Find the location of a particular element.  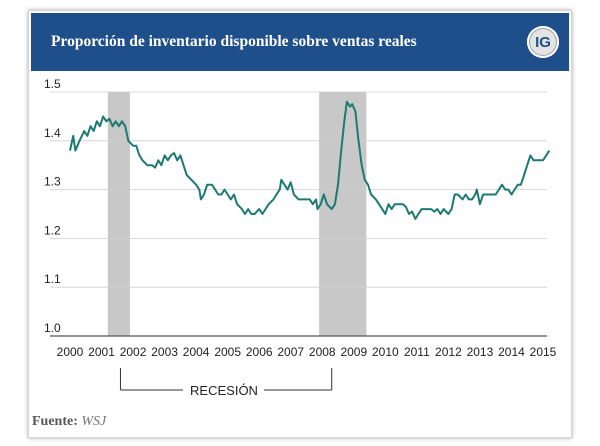

y-tick-label: 1.3 is located at coordinates (52, 182).